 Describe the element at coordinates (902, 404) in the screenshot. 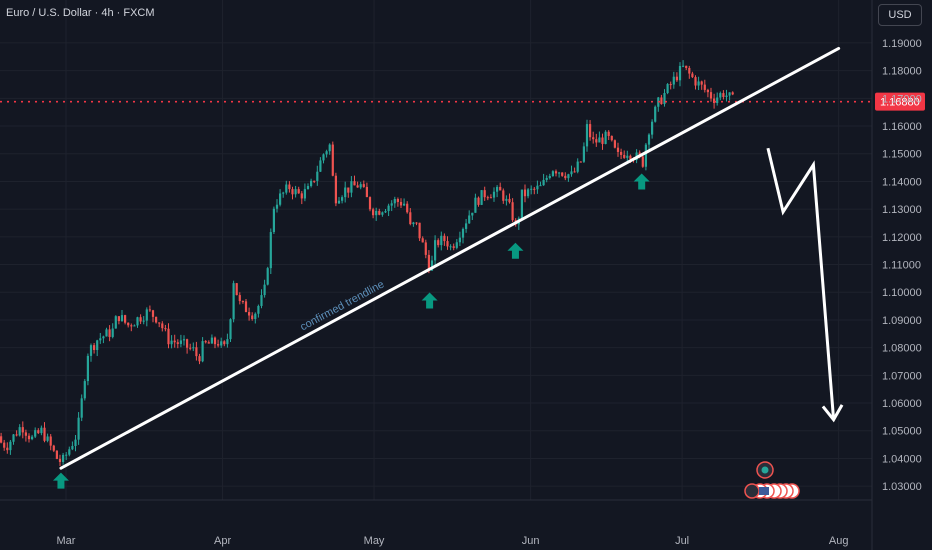

I see `y-tick-label: 1.06000` at that location.